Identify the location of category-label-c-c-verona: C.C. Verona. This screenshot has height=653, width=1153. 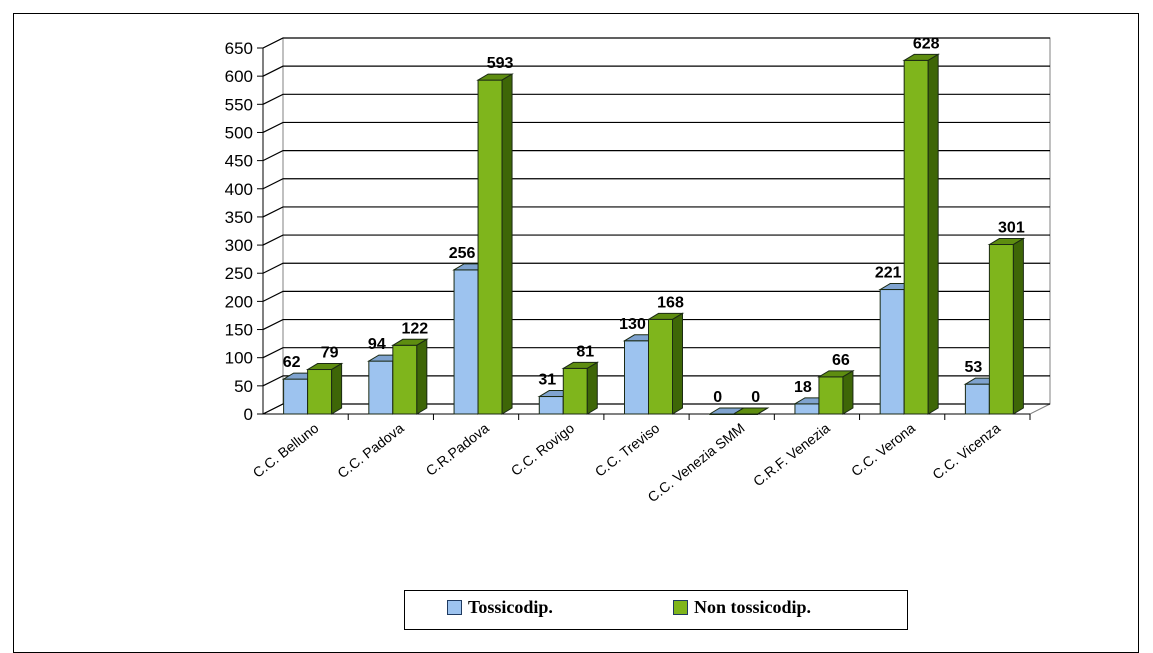
(883, 450).